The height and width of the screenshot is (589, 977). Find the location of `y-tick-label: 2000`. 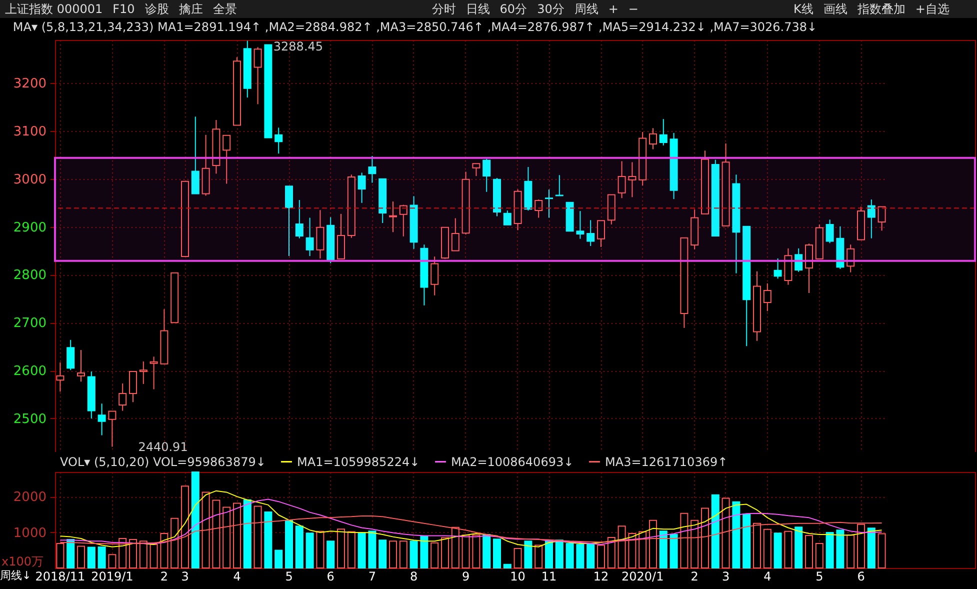

y-tick-label: 2000 is located at coordinates (29, 498).